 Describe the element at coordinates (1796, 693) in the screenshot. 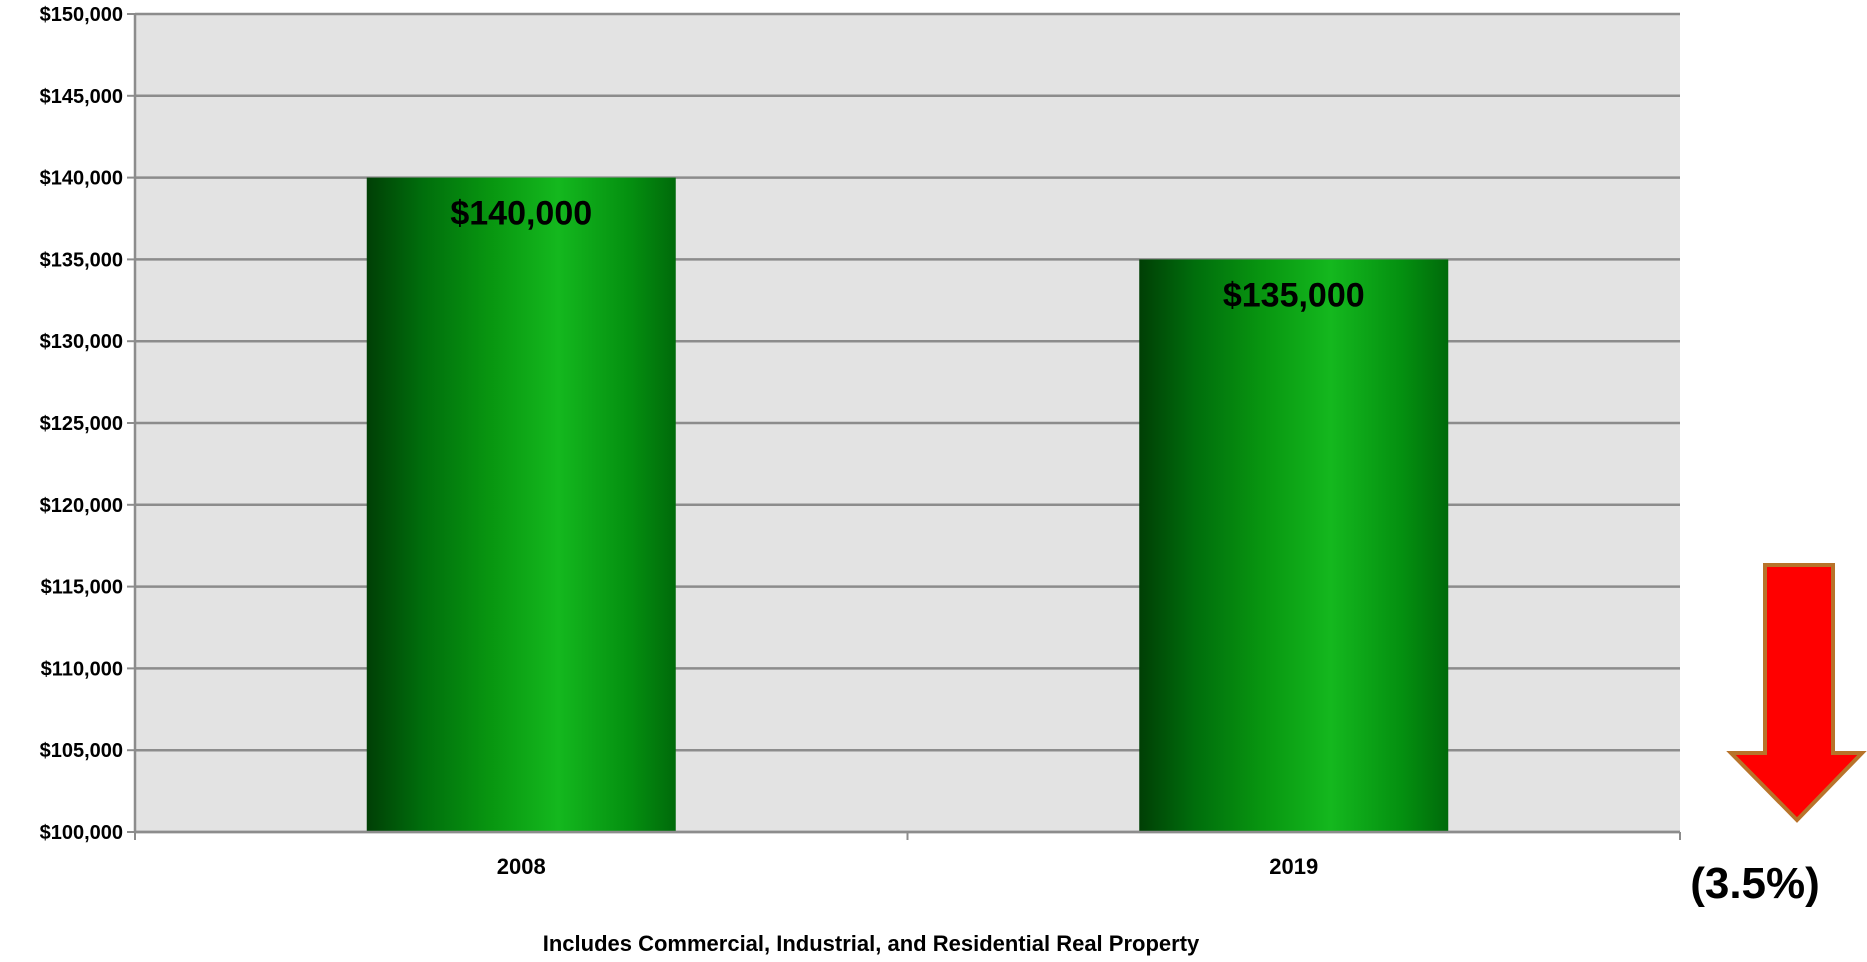

I see `down-arrow-icon` at that location.